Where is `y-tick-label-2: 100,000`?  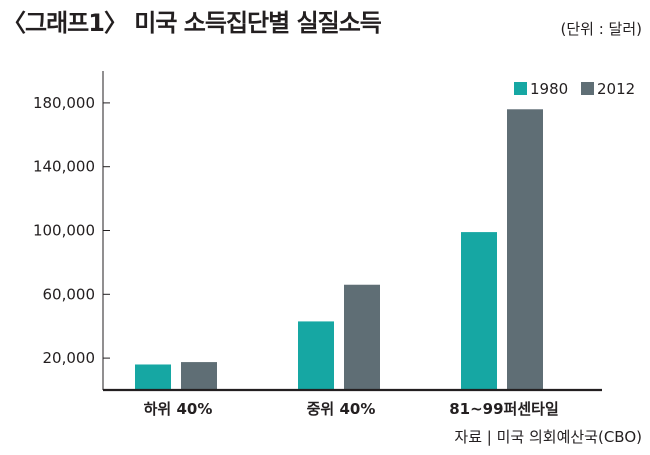 y-tick-label-2: 100,000 is located at coordinates (64, 231).